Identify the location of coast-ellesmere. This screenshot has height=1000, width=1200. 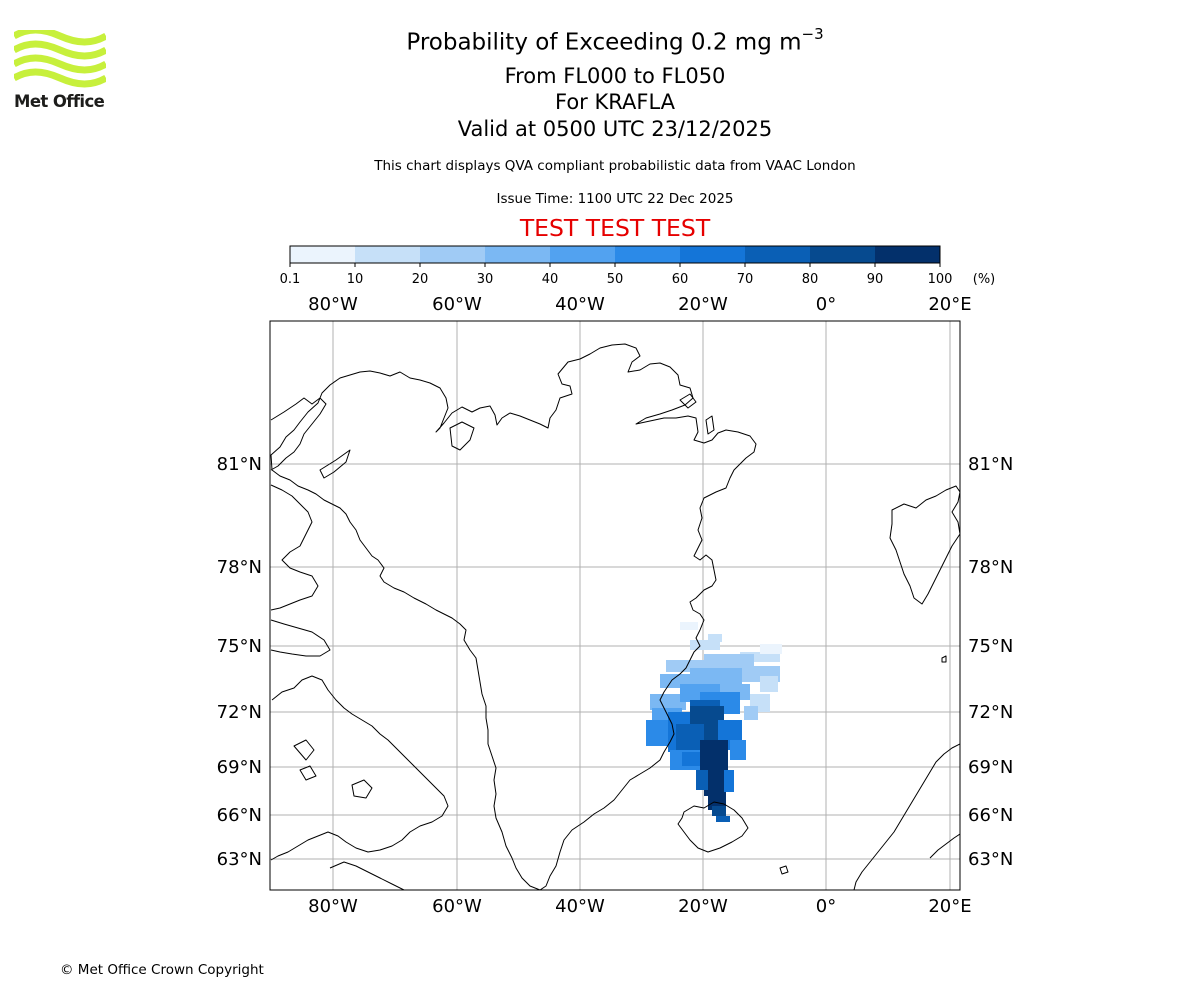
(298, 434).